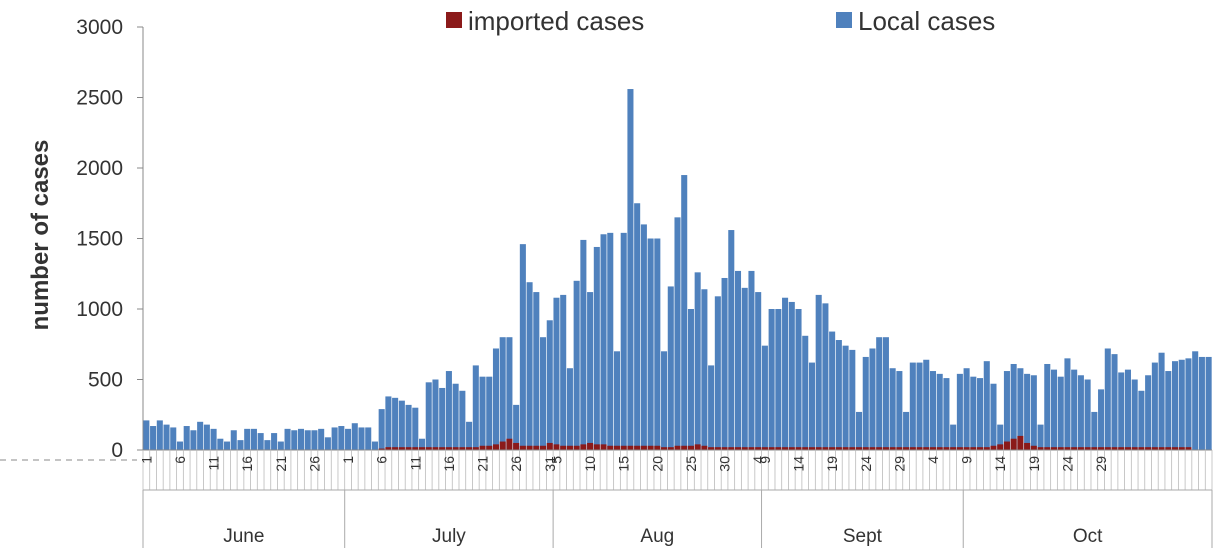 The width and height of the screenshot is (1214, 548). Describe the element at coordinates (1000, 464) in the screenshot. I see `x-tick-label: 14` at that location.